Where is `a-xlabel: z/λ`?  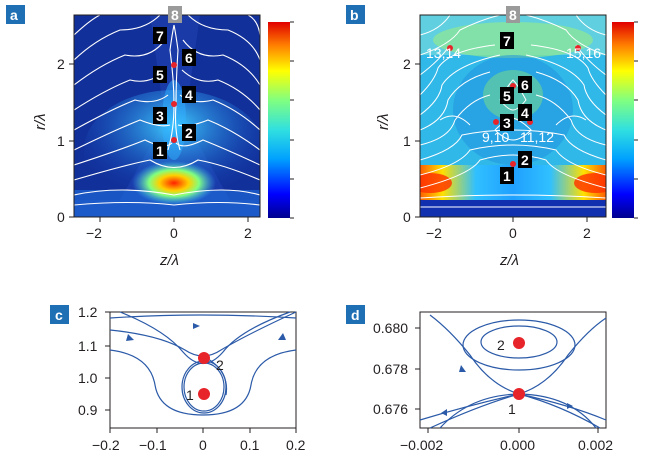 a-xlabel: z/λ is located at coordinates (169, 260).